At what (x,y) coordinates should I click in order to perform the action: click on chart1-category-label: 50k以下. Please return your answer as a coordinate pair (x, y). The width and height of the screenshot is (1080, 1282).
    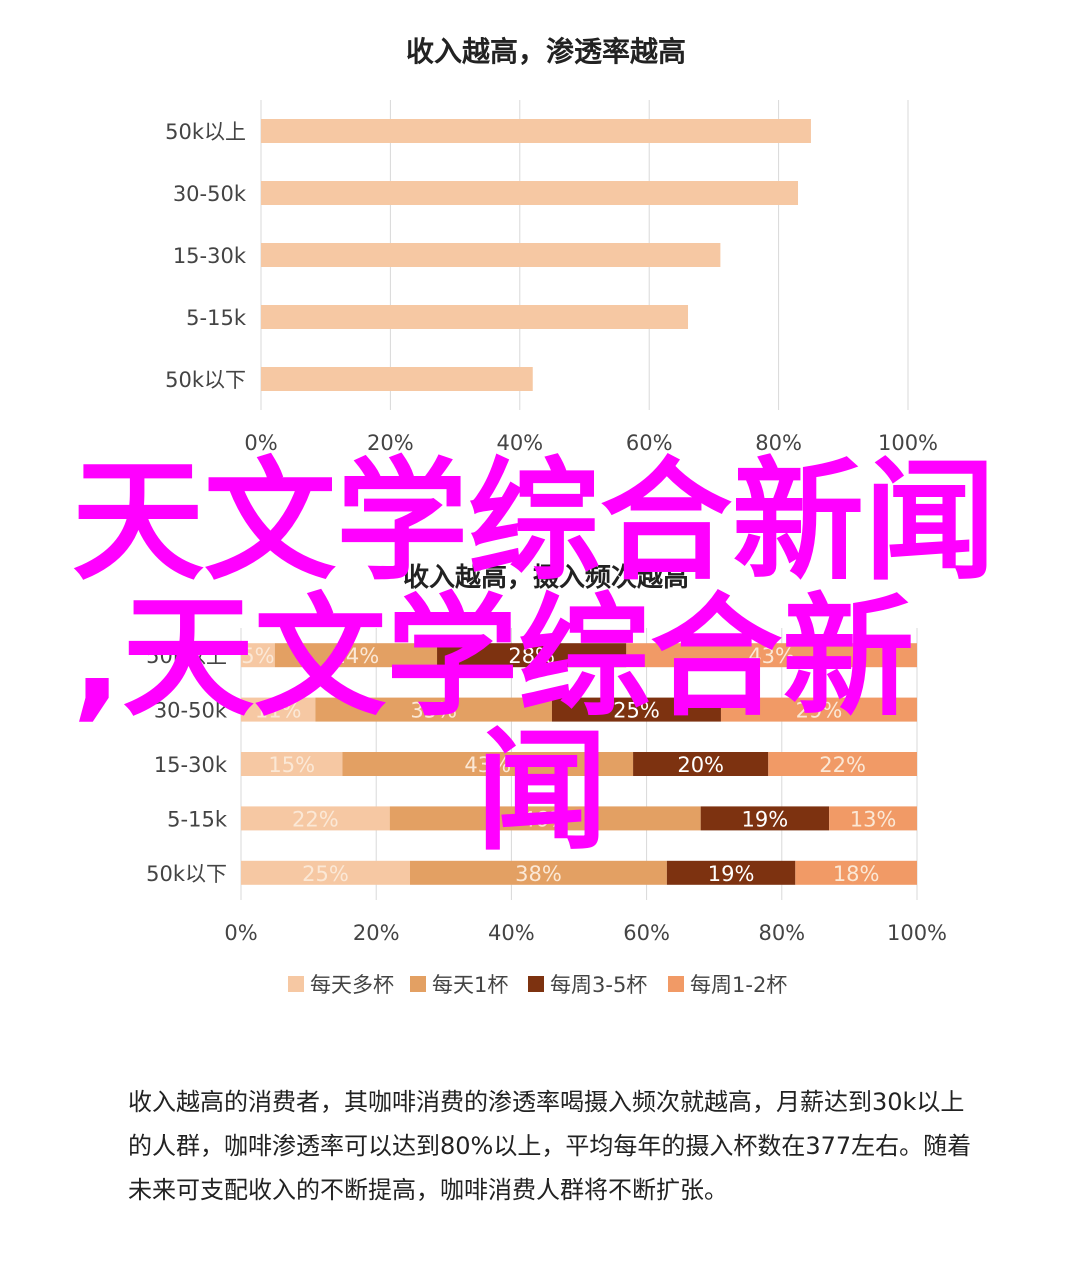
    Looking at the image, I should click on (205, 380).